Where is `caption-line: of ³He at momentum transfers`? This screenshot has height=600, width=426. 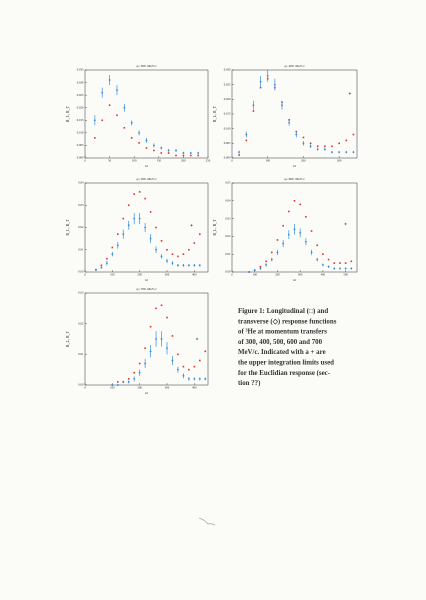
caption-line: of ³He at momentum transfers is located at coordinates (282, 332).